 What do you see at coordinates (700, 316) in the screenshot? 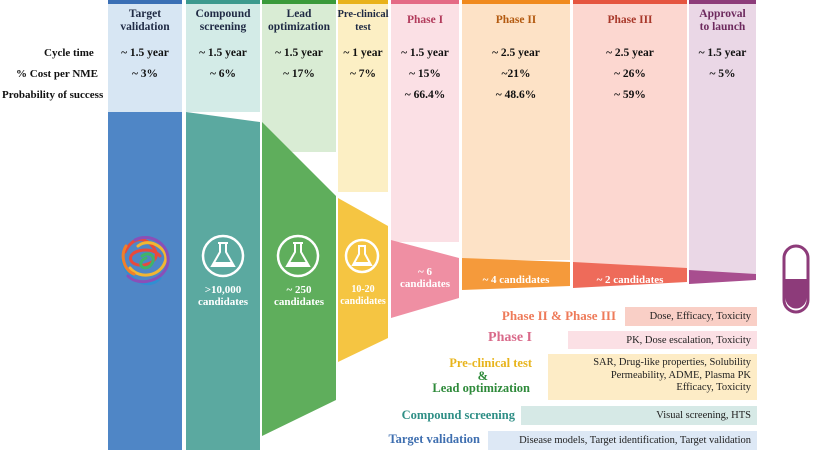
I see `legend-desc-phase23: Dose, Efficacy, Toxicity` at bounding box center [700, 316].